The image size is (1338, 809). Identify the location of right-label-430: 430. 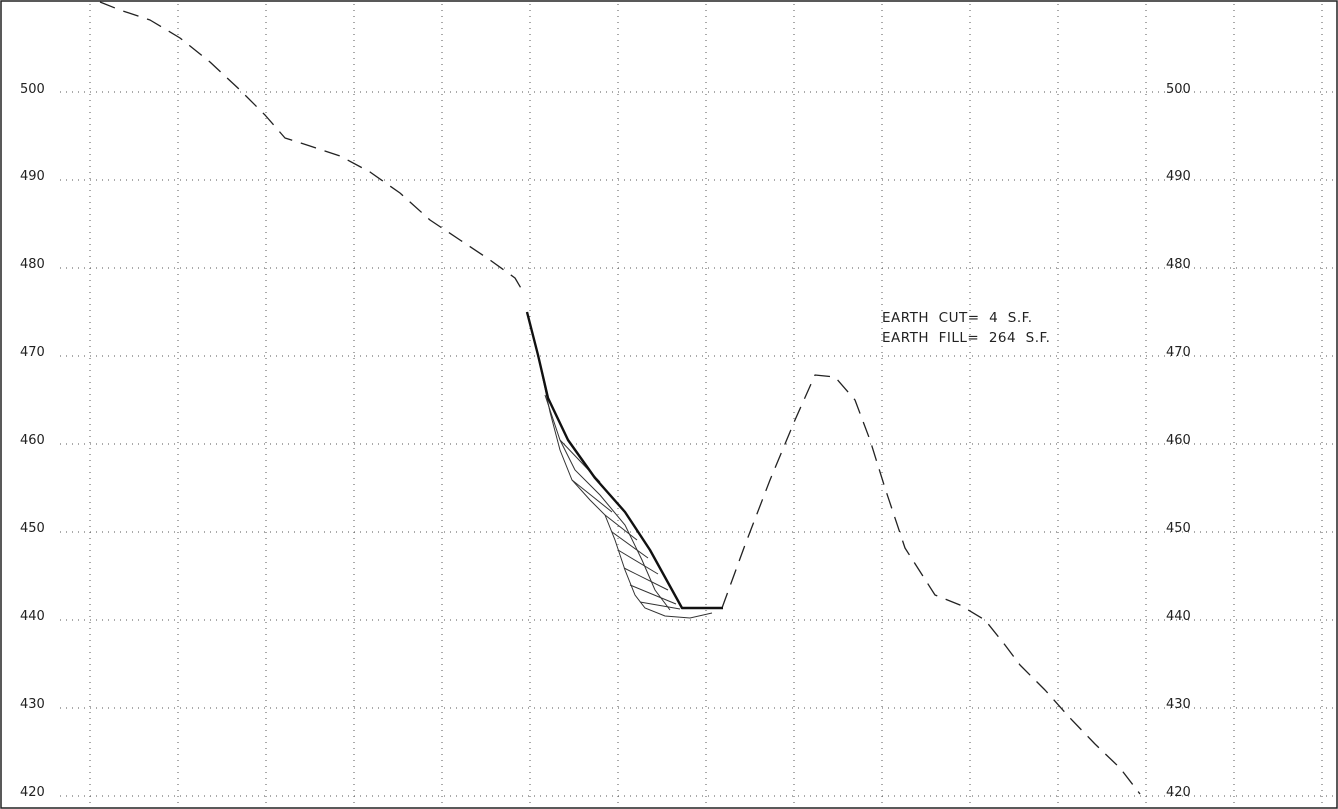
(1178, 704).